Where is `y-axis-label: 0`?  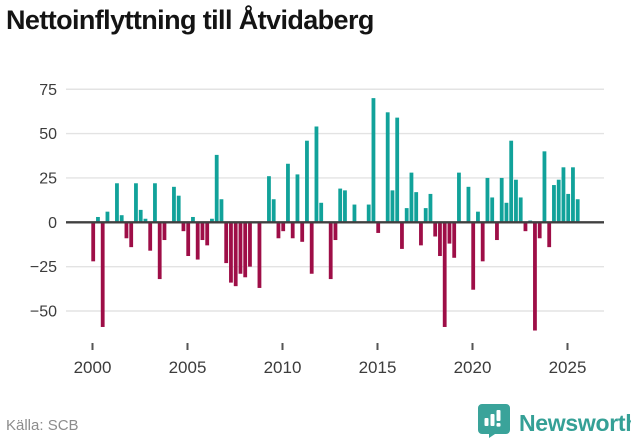
y-axis-label: 0 is located at coordinates (52, 223).